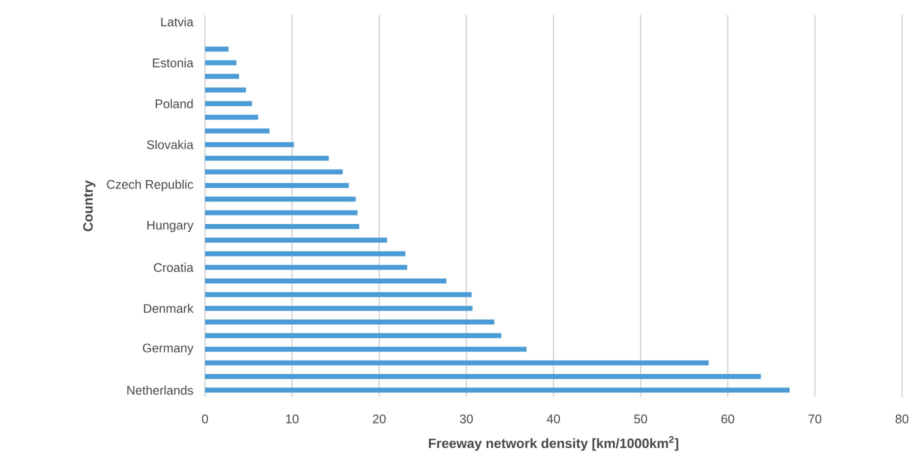  What do you see at coordinates (292, 419) in the screenshot?
I see `x-tick-label: 10` at bounding box center [292, 419].